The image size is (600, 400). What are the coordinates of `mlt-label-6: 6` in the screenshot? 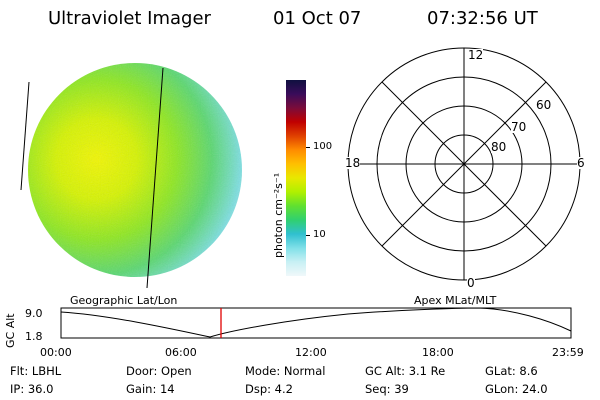 It's located at (581, 163).